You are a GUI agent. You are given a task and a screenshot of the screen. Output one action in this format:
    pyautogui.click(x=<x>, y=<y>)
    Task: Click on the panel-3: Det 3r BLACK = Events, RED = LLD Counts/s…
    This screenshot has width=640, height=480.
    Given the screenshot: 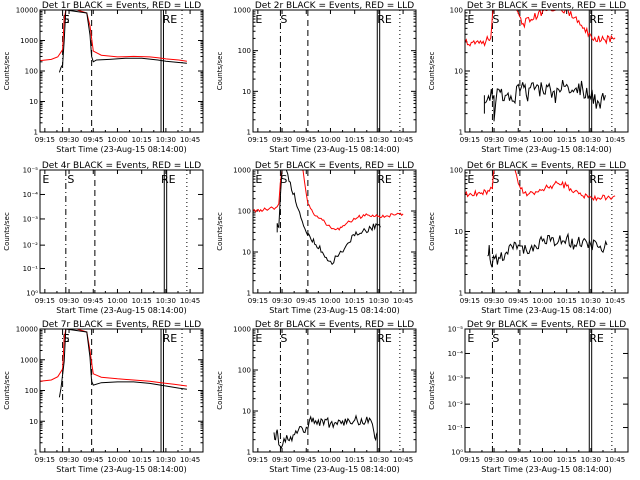 What is the action you would take?
    pyautogui.click(x=528, y=77)
    